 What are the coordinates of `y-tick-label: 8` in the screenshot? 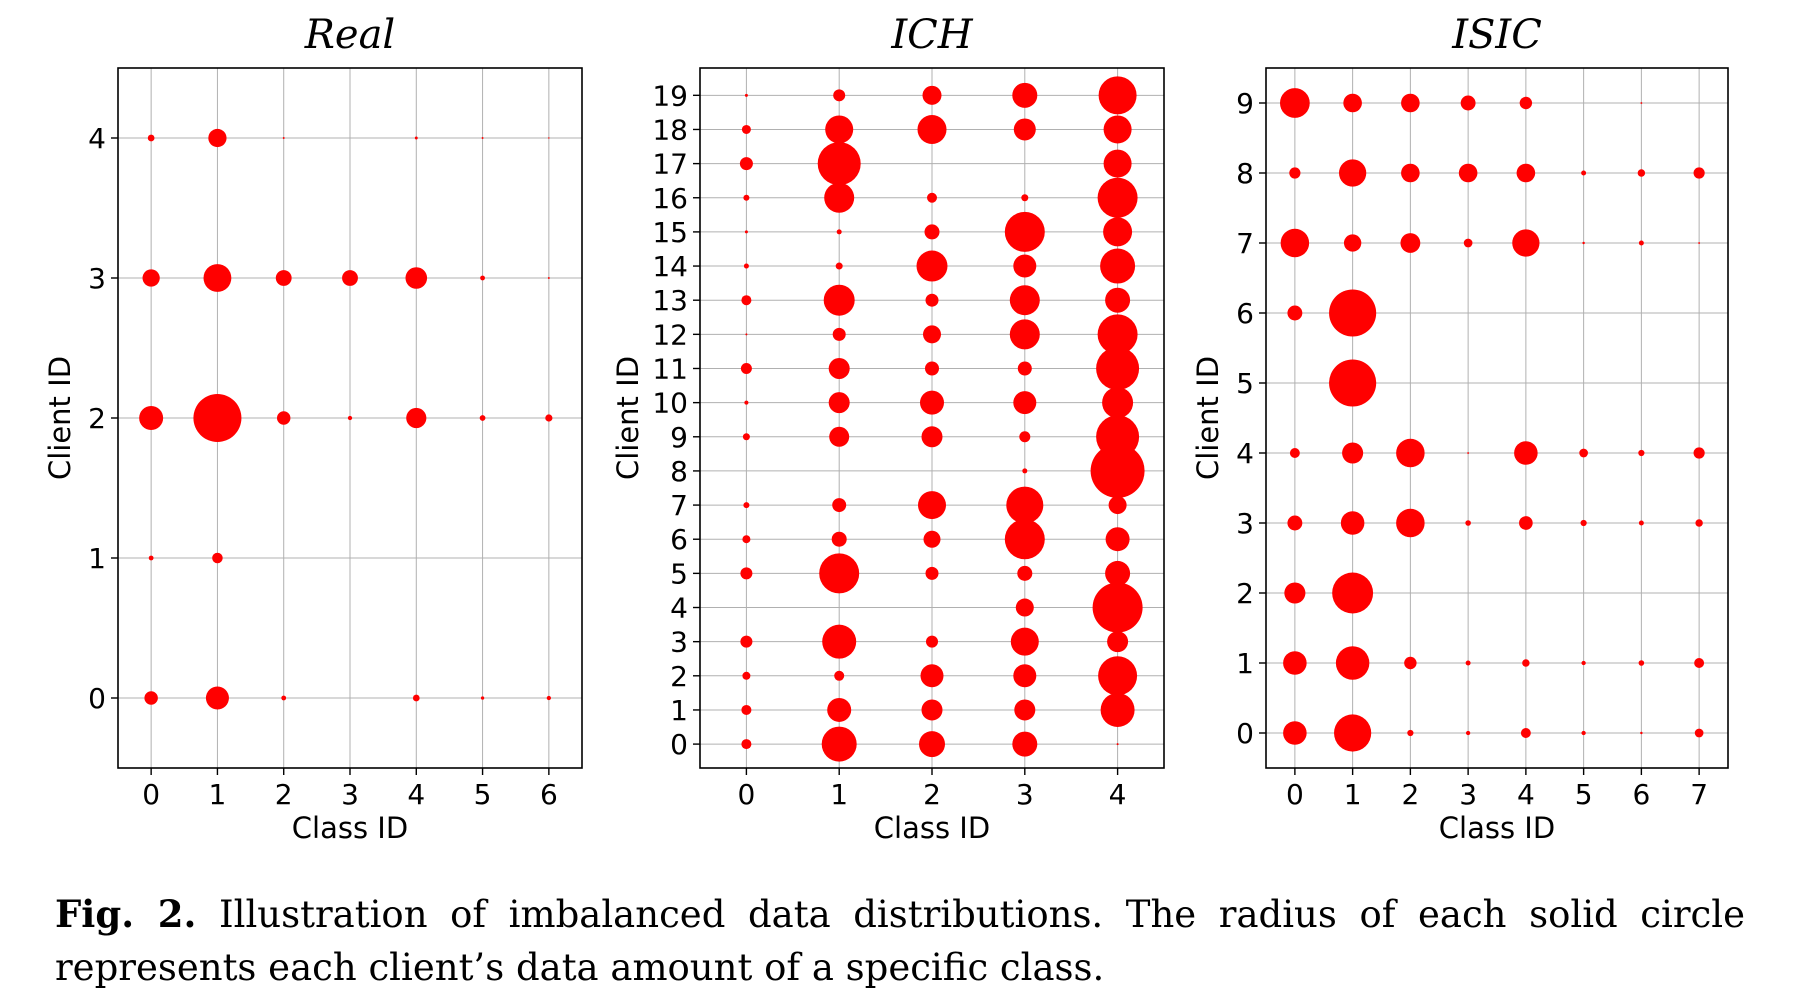 It's located at (679, 471).